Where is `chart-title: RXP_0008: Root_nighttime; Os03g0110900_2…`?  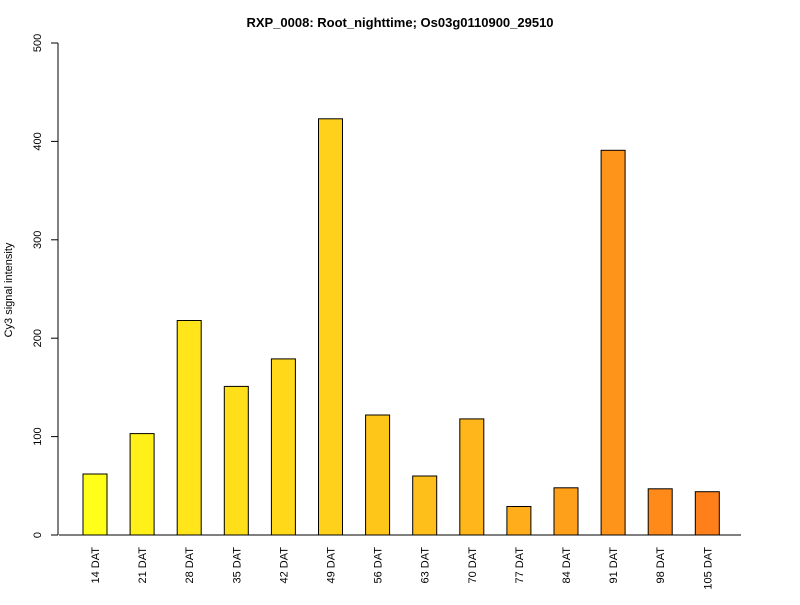 chart-title: RXP_0008: Root_nighttime; Os03g0110900_2… is located at coordinates (399, 22).